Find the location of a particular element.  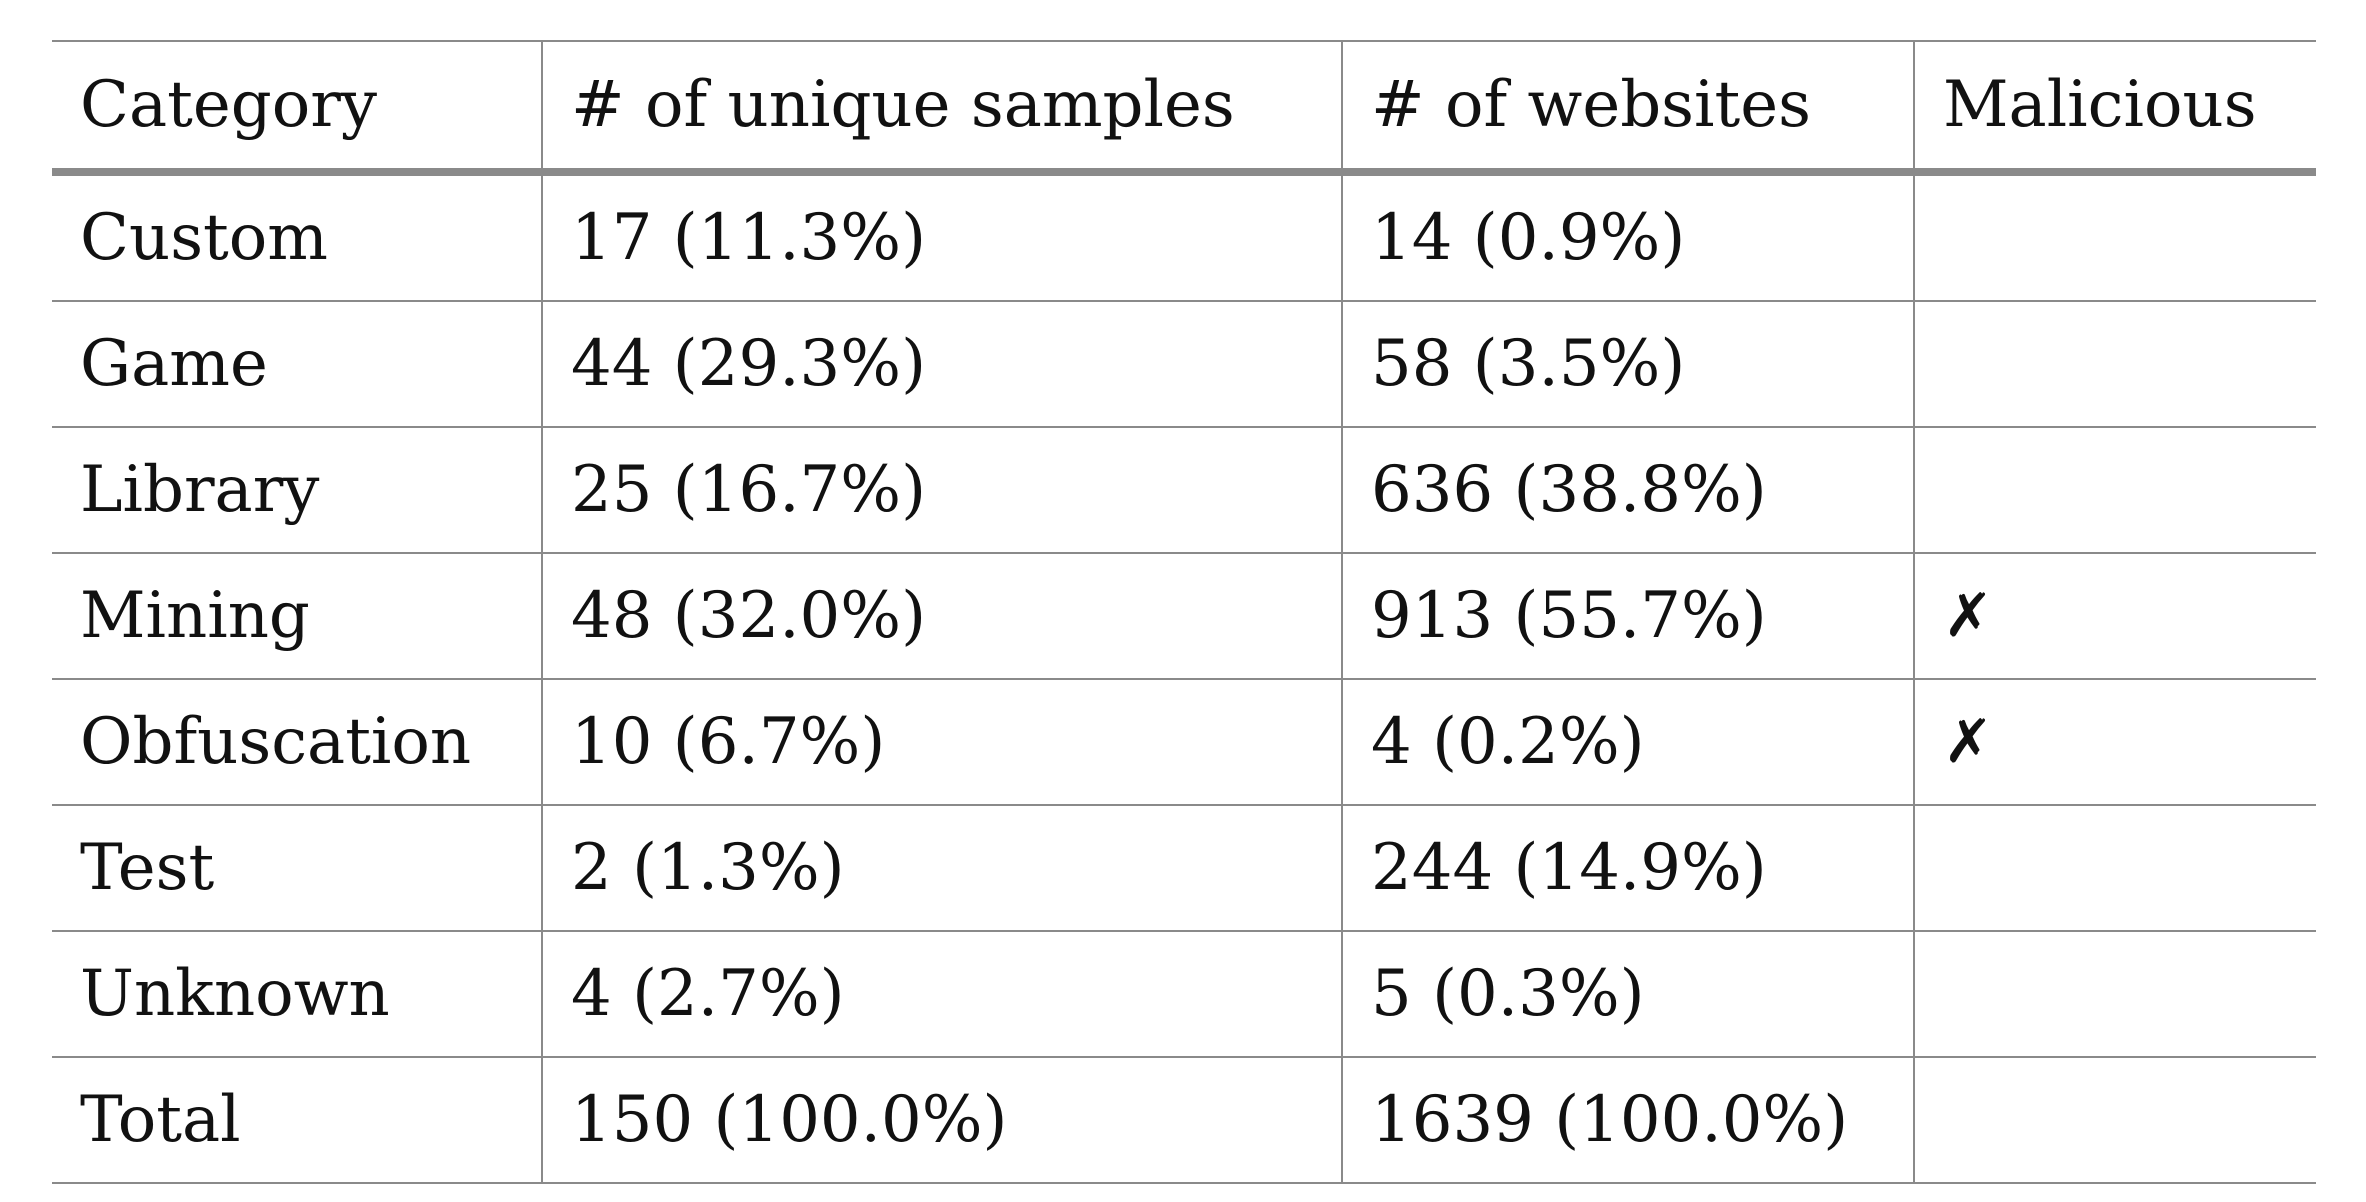

table-row: Obfuscation 10 (6.7%) 4 (0.2%) ✗ is located at coordinates (1184, 742).